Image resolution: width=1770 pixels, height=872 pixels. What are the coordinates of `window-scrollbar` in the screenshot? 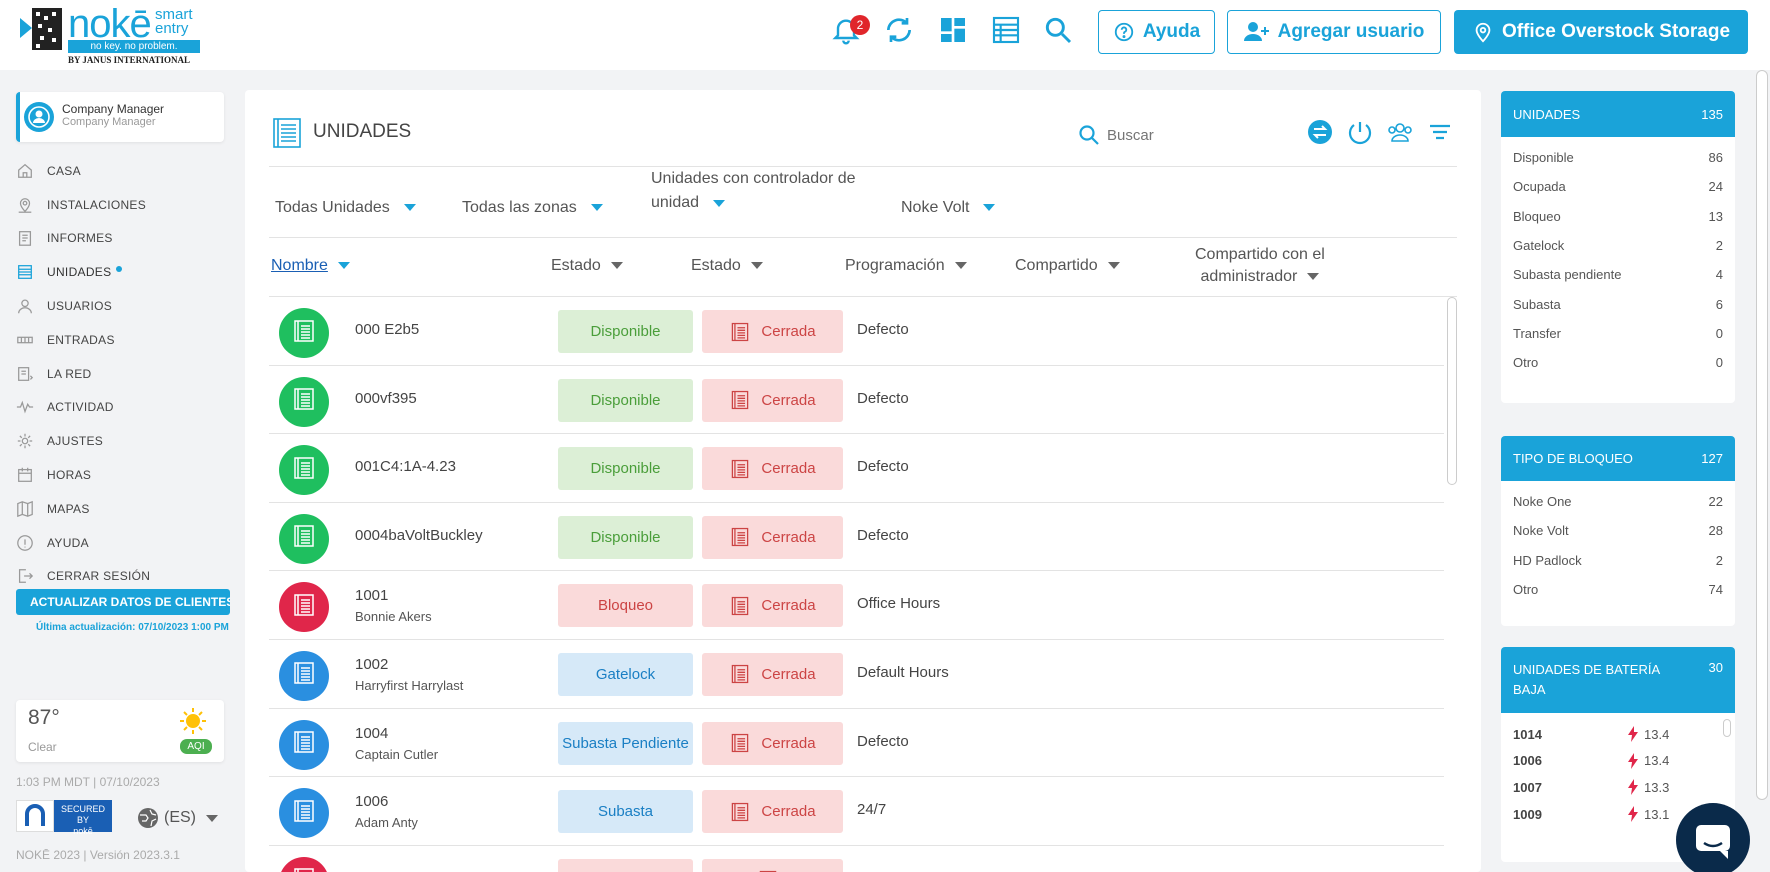 It's located at (1762, 435).